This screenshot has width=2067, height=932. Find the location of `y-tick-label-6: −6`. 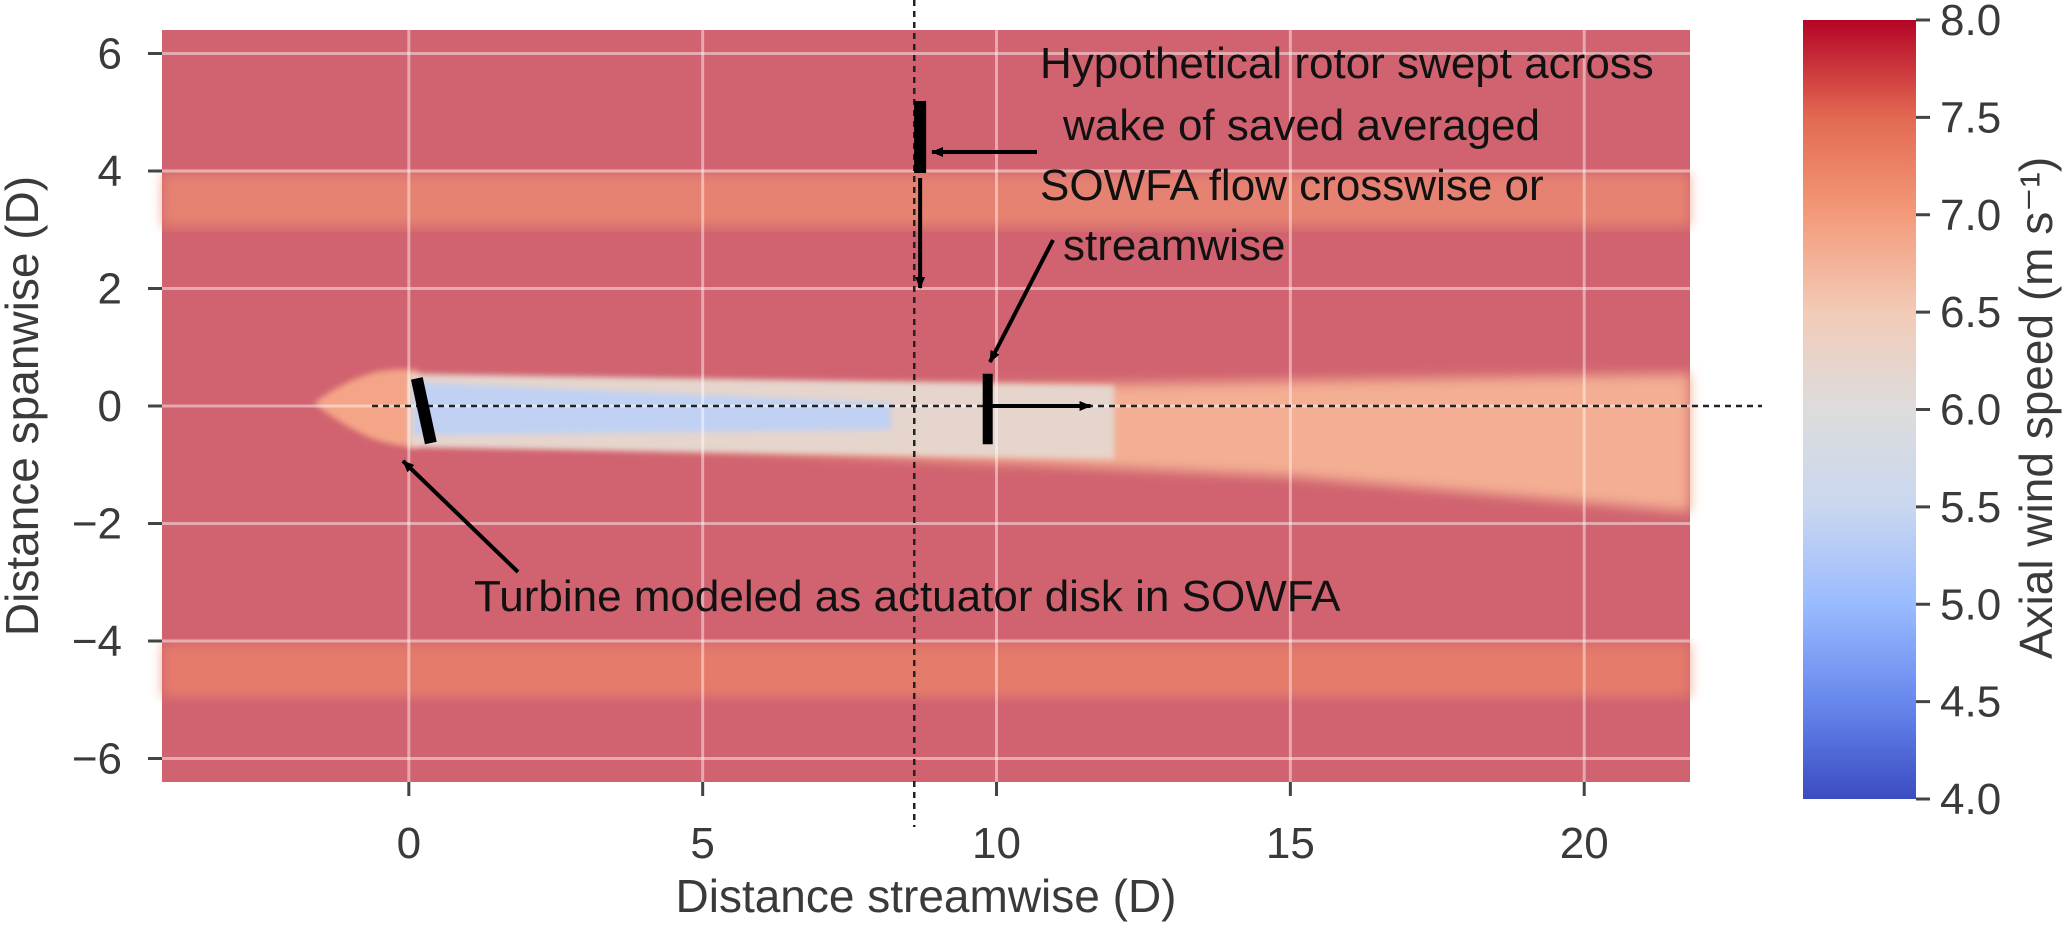

y-tick-label-6: −6 is located at coordinates (97, 759).